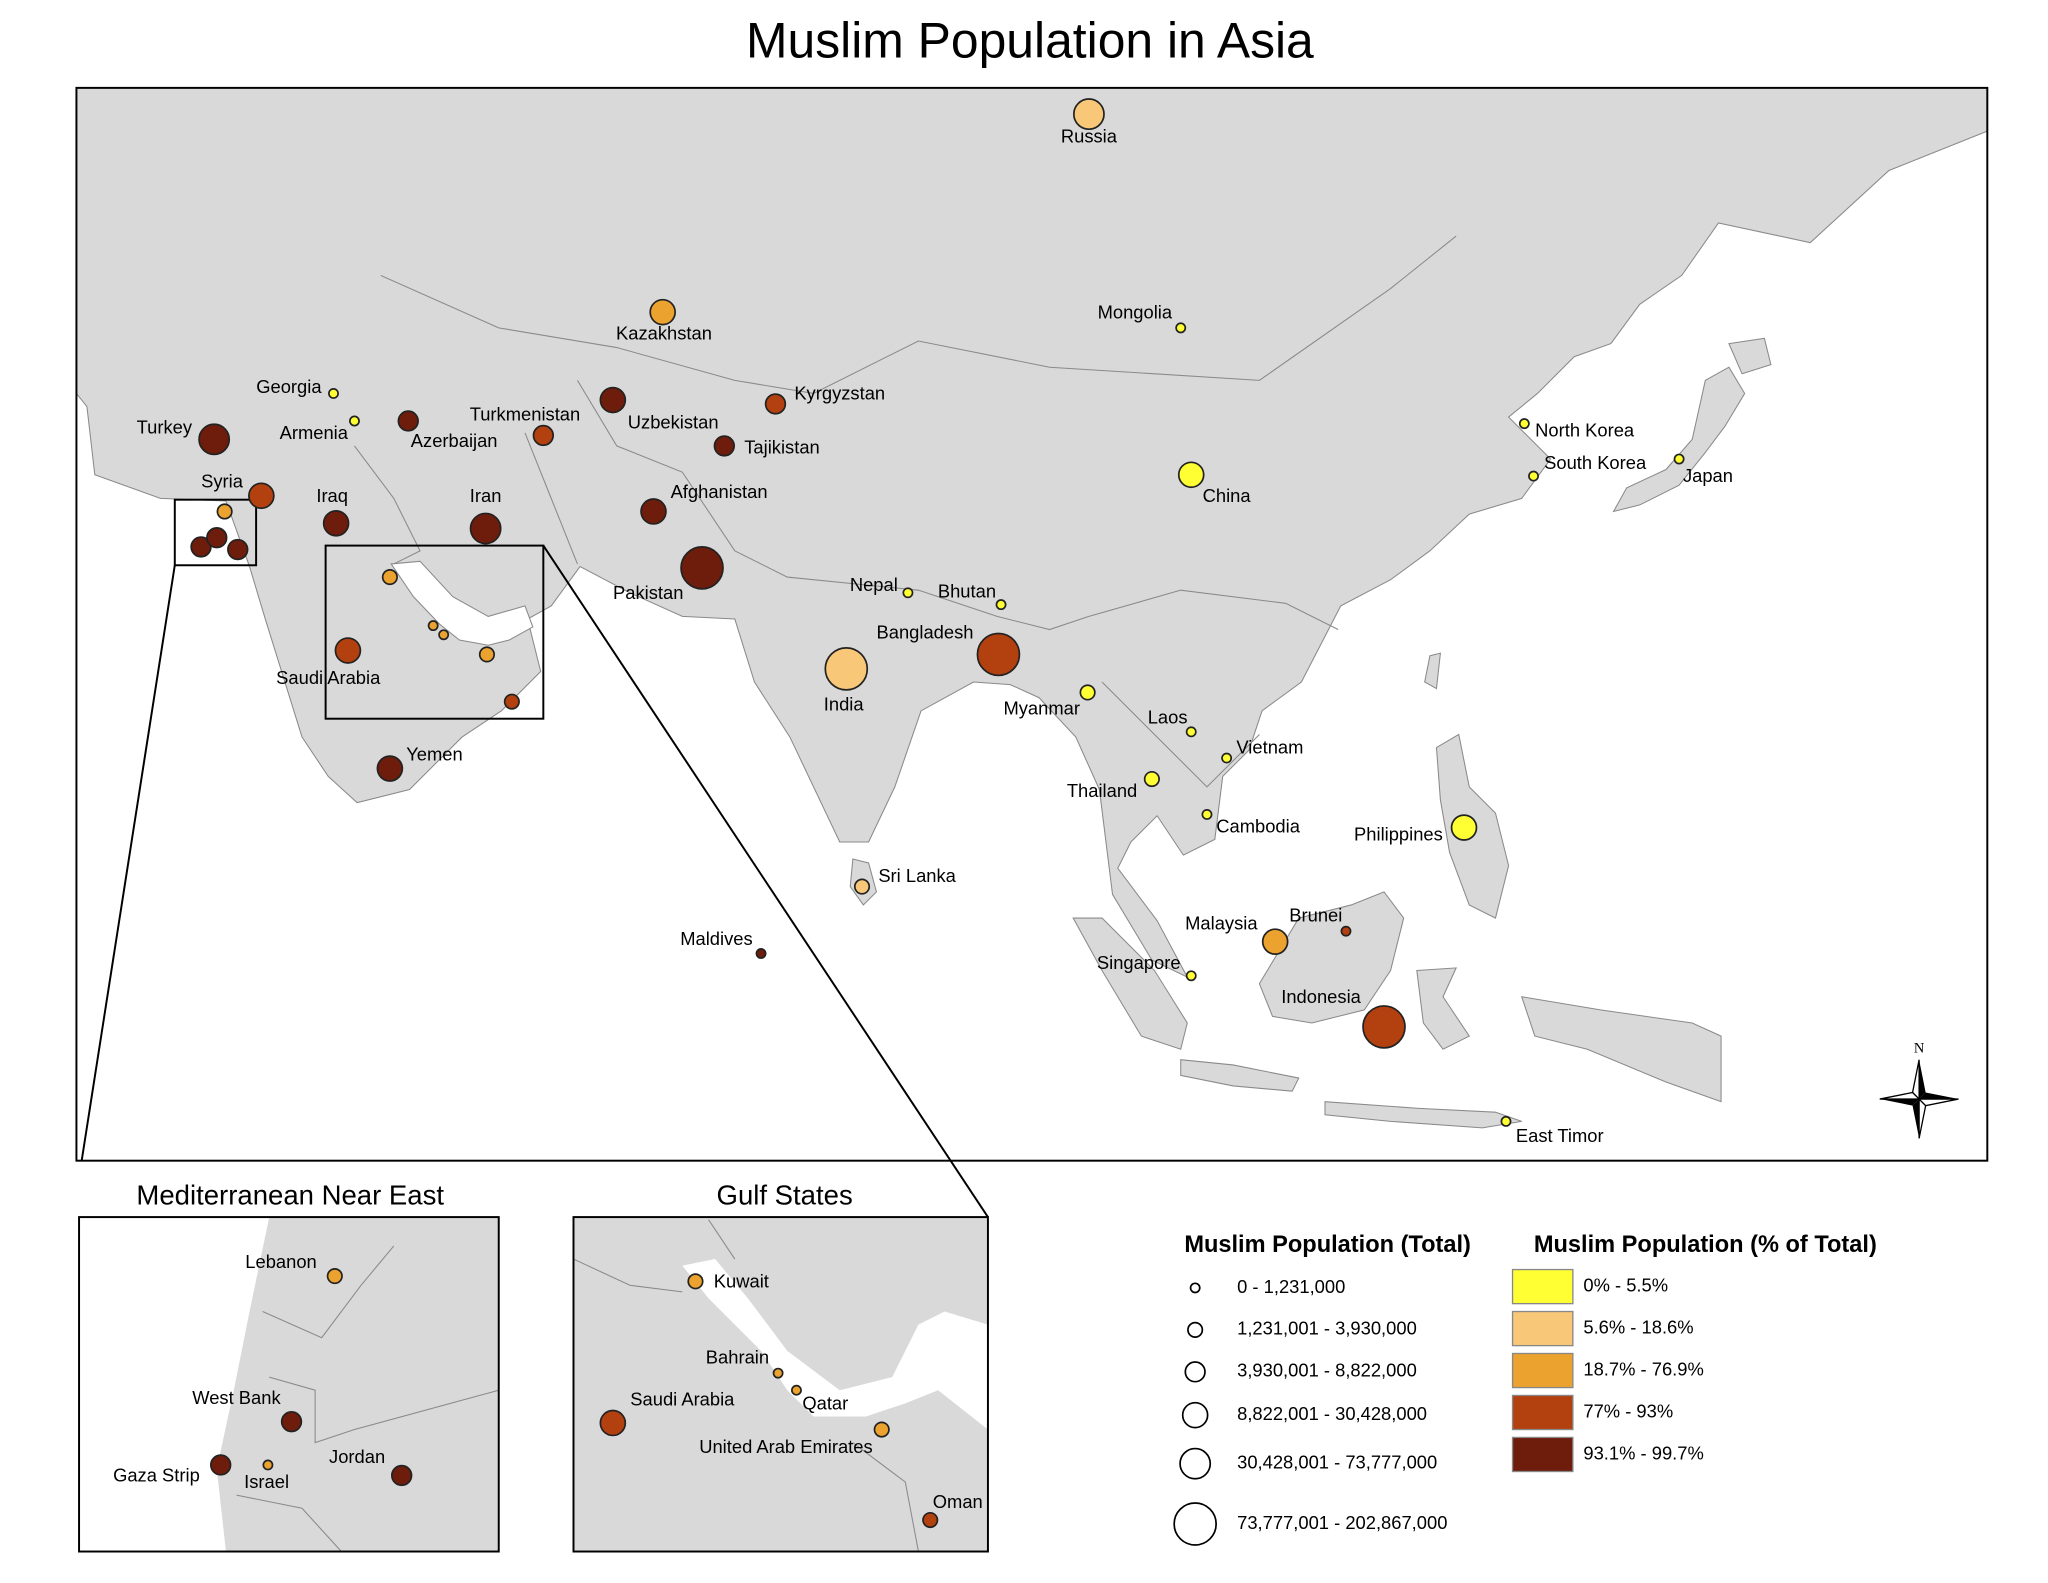 Image resolution: width=2048 pixels, height=1583 pixels. Describe the element at coordinates (156, 1475) in the screenshot. I see `country-label: Gaza Strip` at that location.